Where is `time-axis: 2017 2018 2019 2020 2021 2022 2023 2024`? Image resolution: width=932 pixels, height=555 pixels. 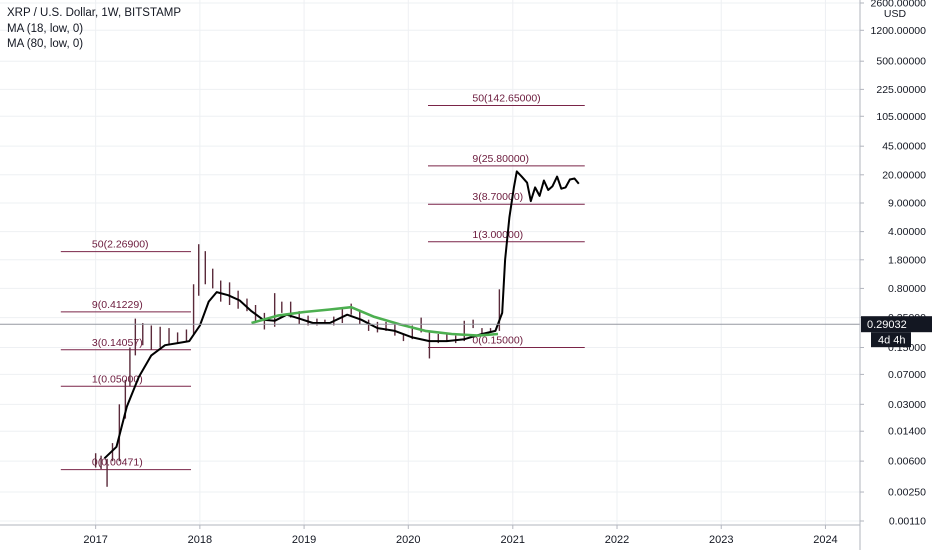
time-axis: 2017 2018 2019 2020 2021 2022 2023 2024 is located at coordinates (460, 535).